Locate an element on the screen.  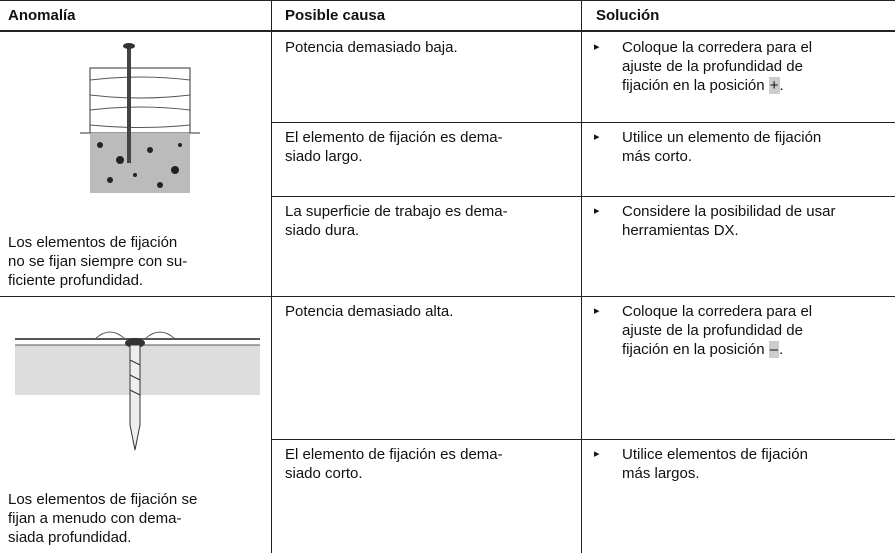
cause-line: Potencia demasiado baja. is located at coordinates (371, 47).